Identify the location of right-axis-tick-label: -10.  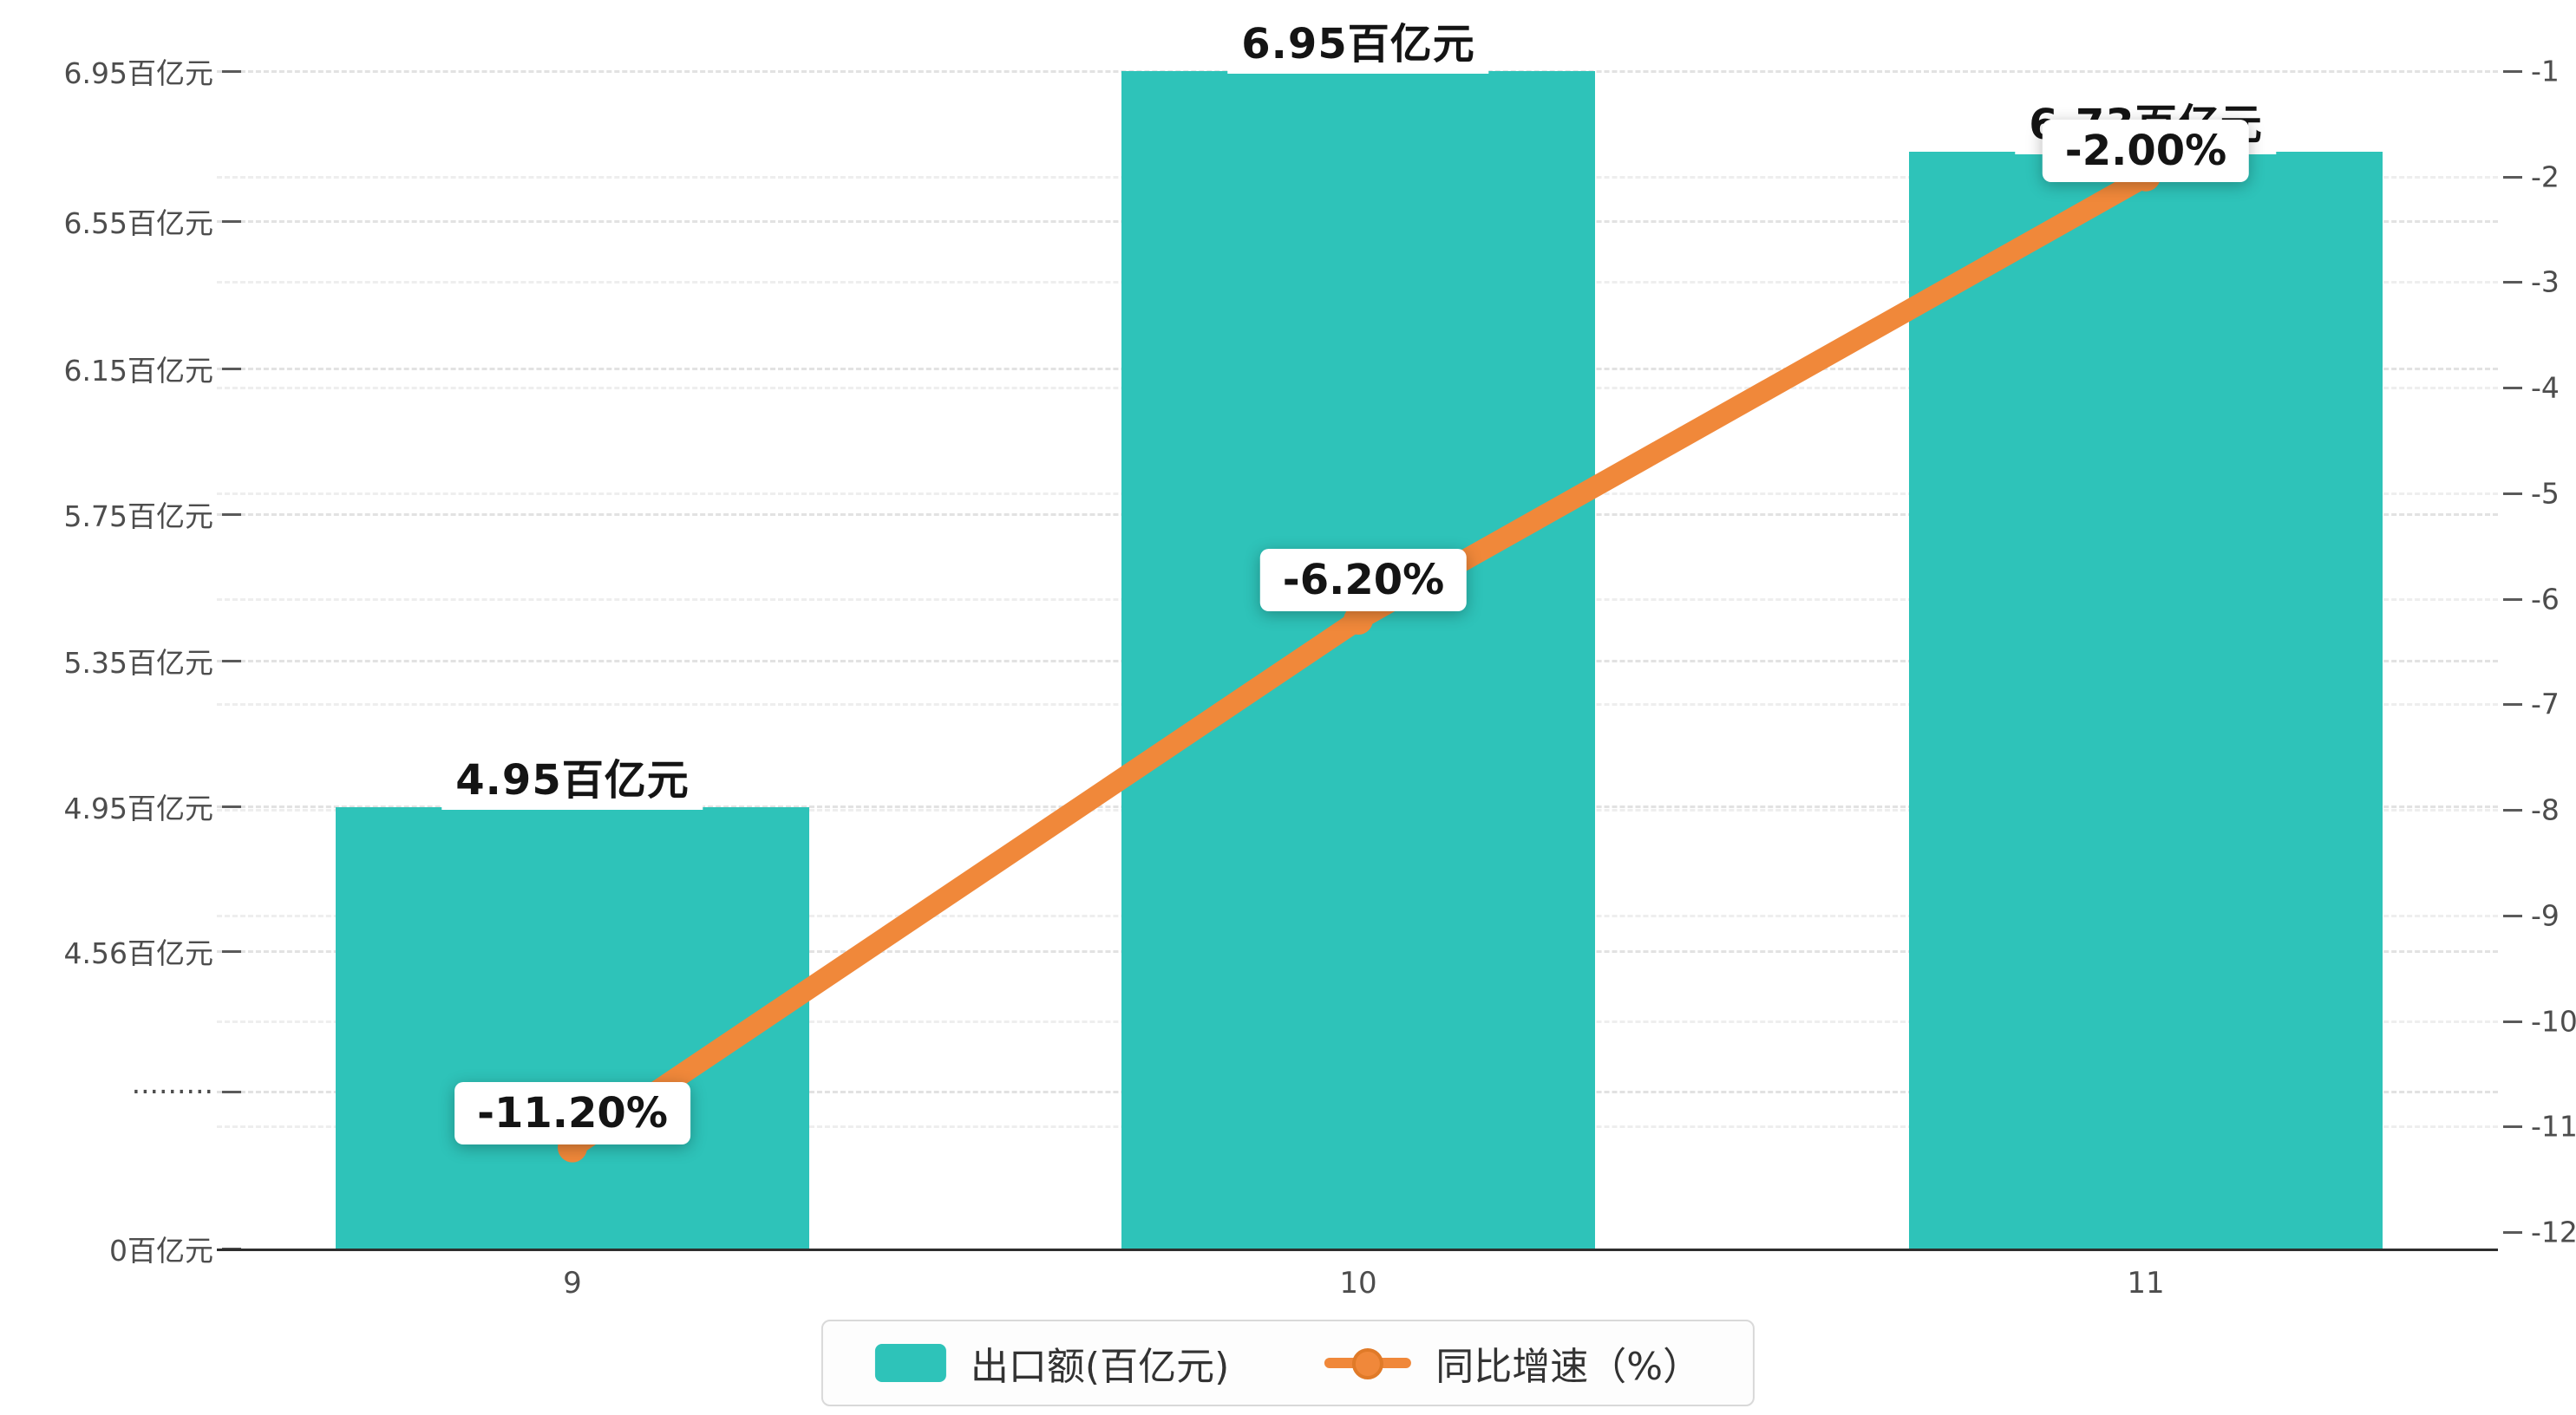
(2553, 1021).